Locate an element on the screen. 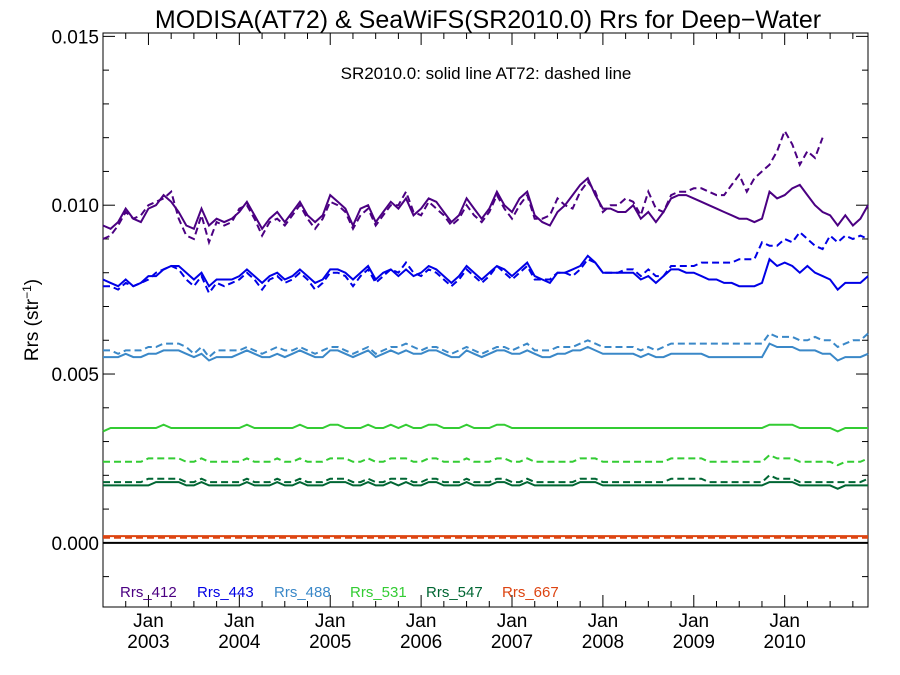  y-axis-label-superscript: −1 is located at coordinates (27, 292).